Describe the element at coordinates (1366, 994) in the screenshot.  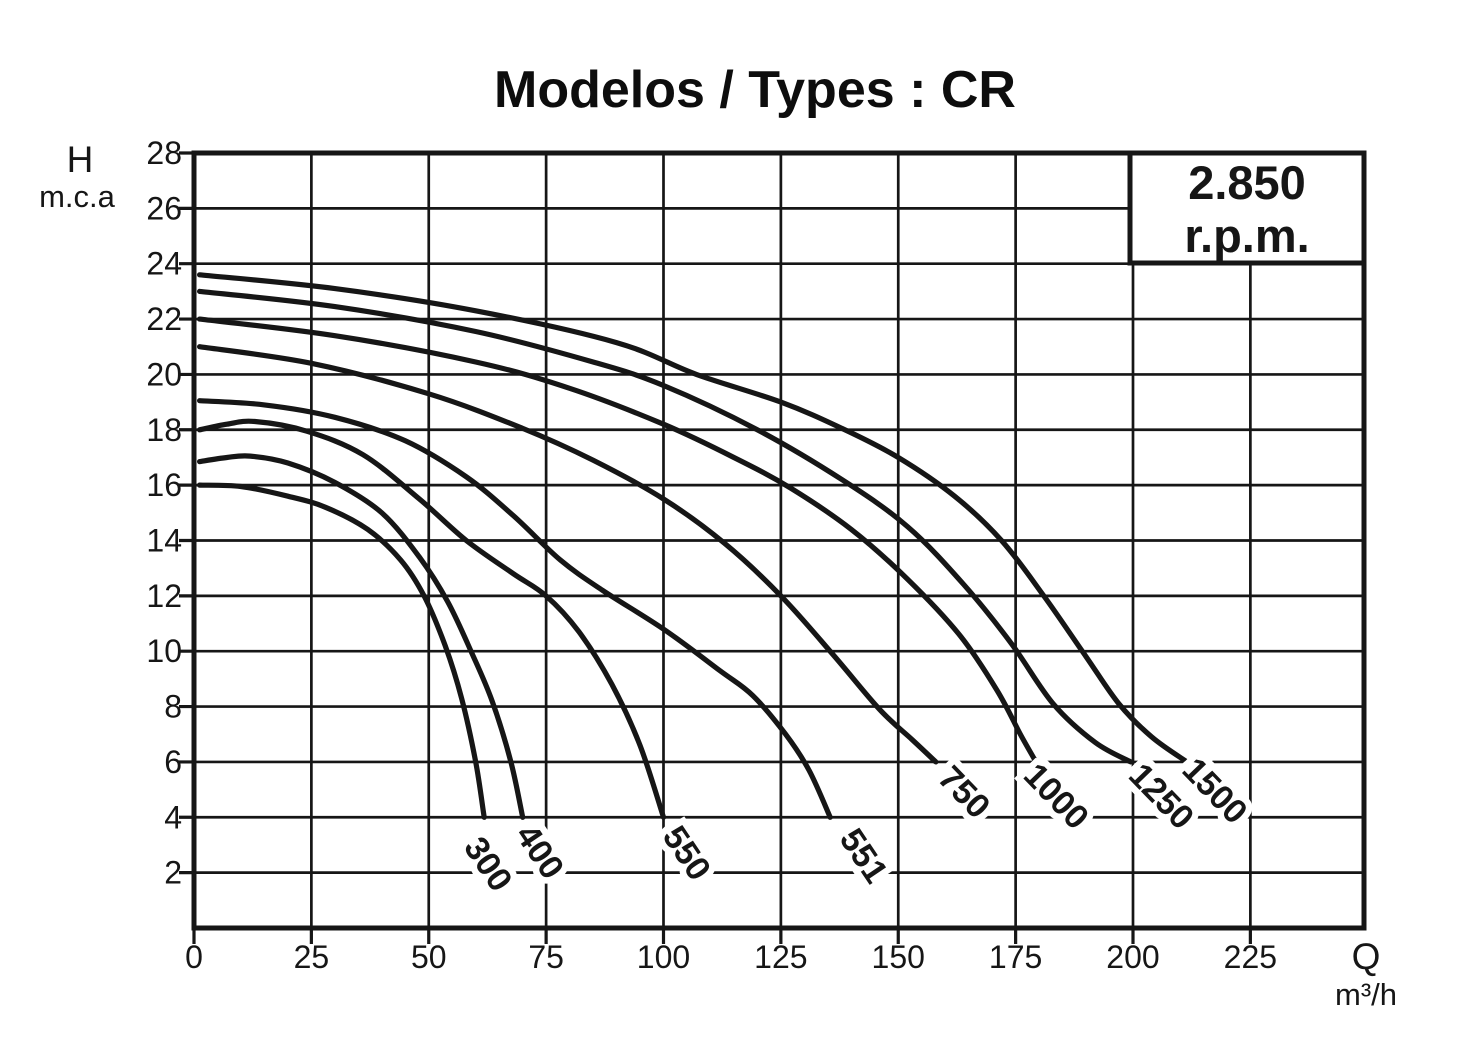
I see `x-axis-unit: m³/h` at that location.